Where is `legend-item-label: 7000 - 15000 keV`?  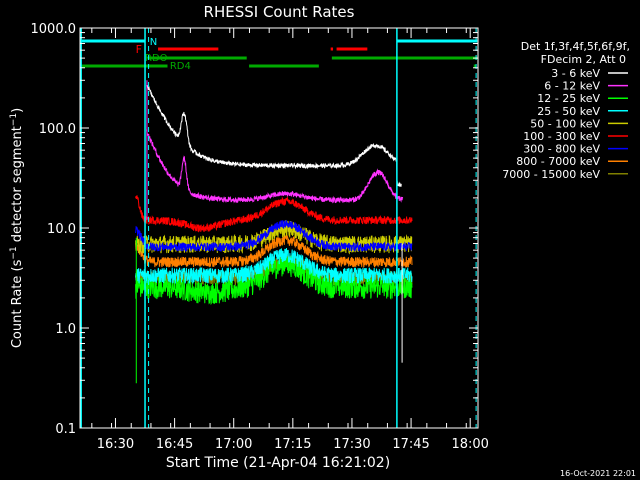 legend-item-label: 7000 - 15000 keV is located at coordinates (551, 174).